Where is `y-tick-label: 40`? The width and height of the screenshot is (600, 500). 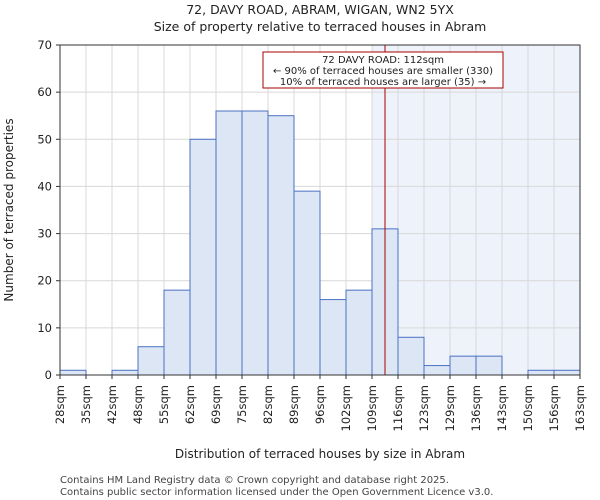 y-tick-label: 40 is located at coordinates (44, 186).